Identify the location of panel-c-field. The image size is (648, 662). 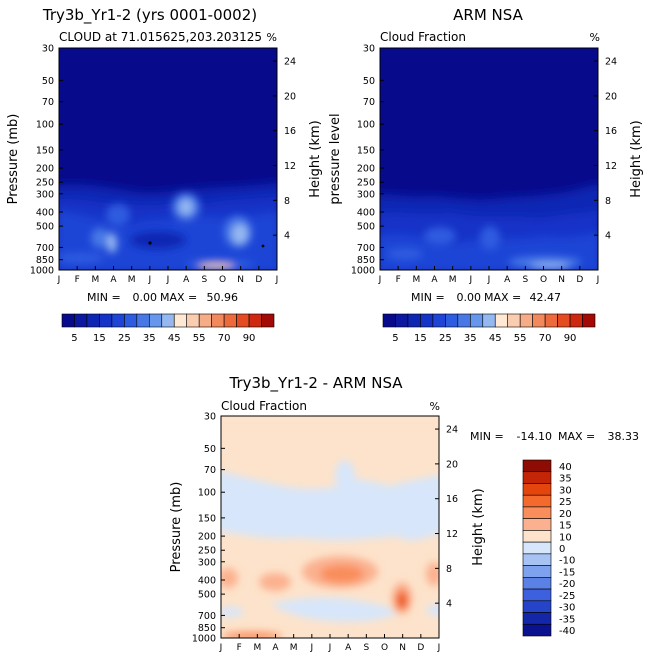
(330, 527).